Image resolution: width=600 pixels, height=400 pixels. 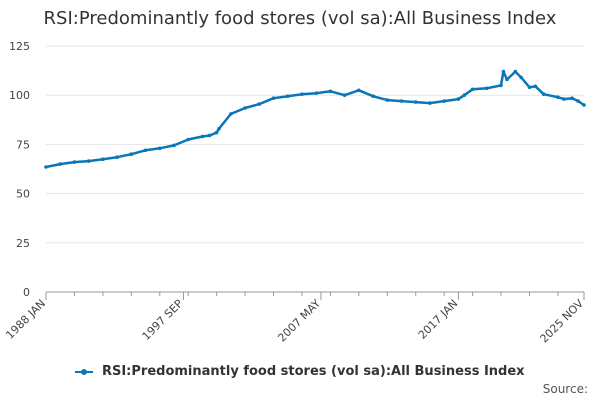 What do you see at coordinates (19, 95) in the screenshot?
I see `y-tick-label: 100` at bounding box center [19, 95].